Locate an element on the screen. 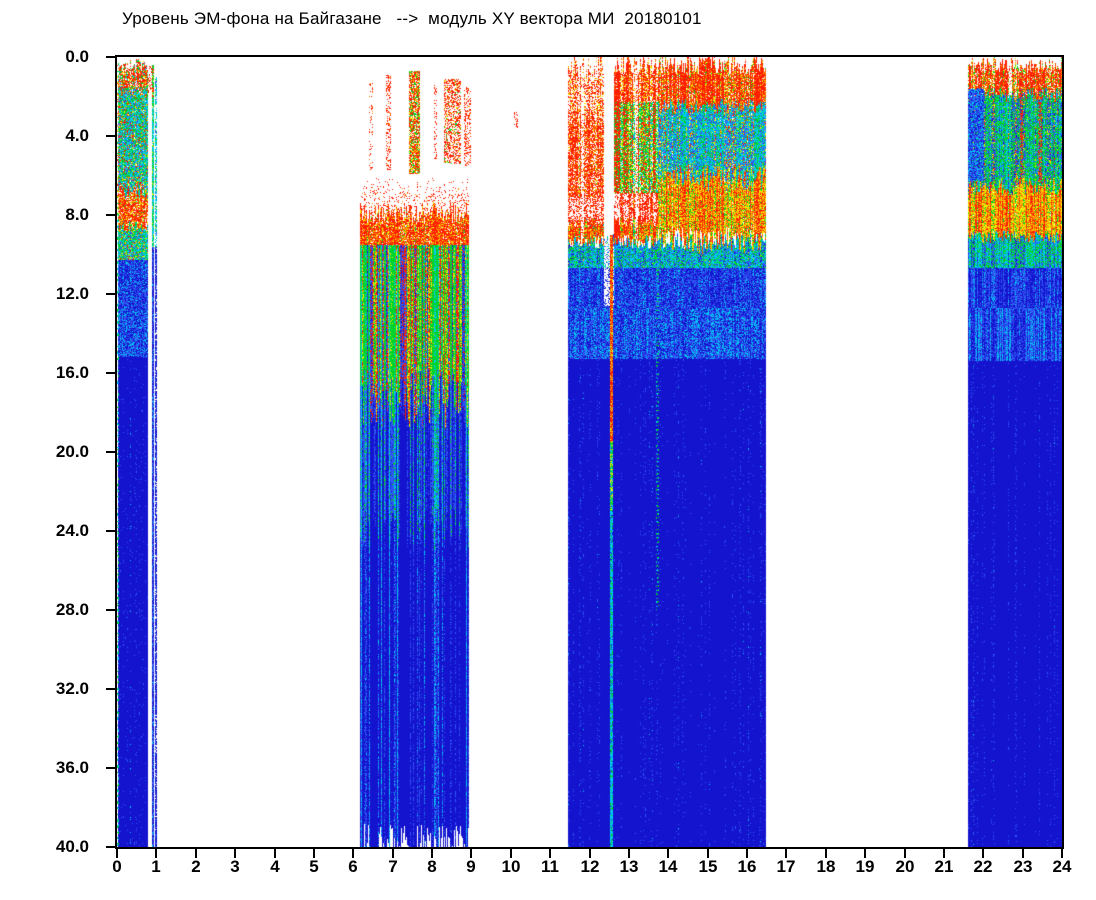 The height and width of the screenshot is (900, 1096). x-axis-tick-label: 11 is located at coordinates (550, 866).